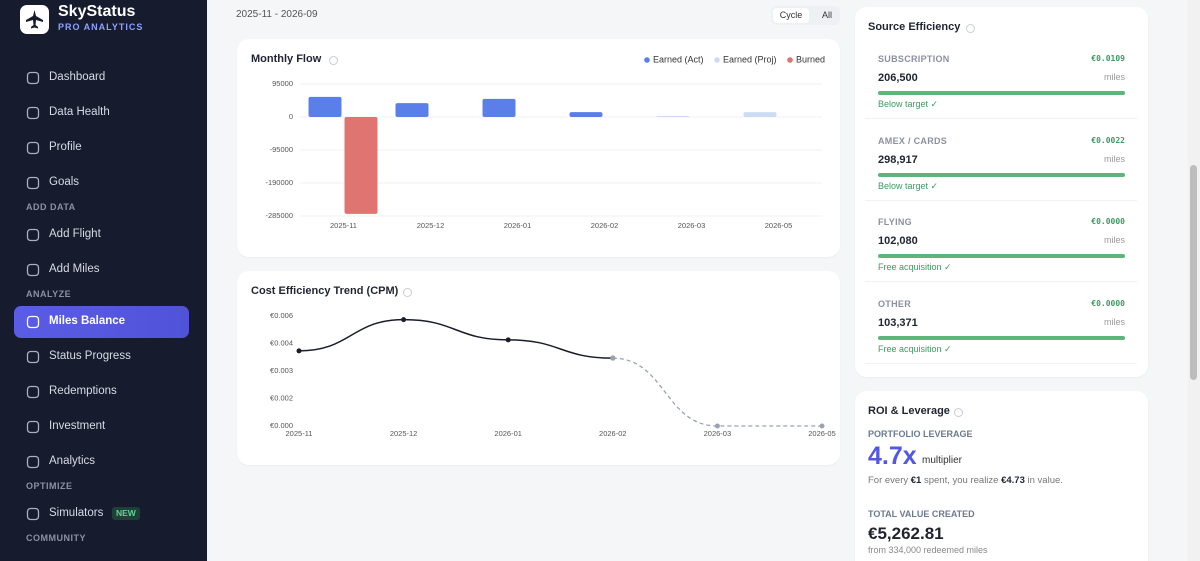 The image size is (1200, 561). I want to click on scrollbar, so click(1194, 280).